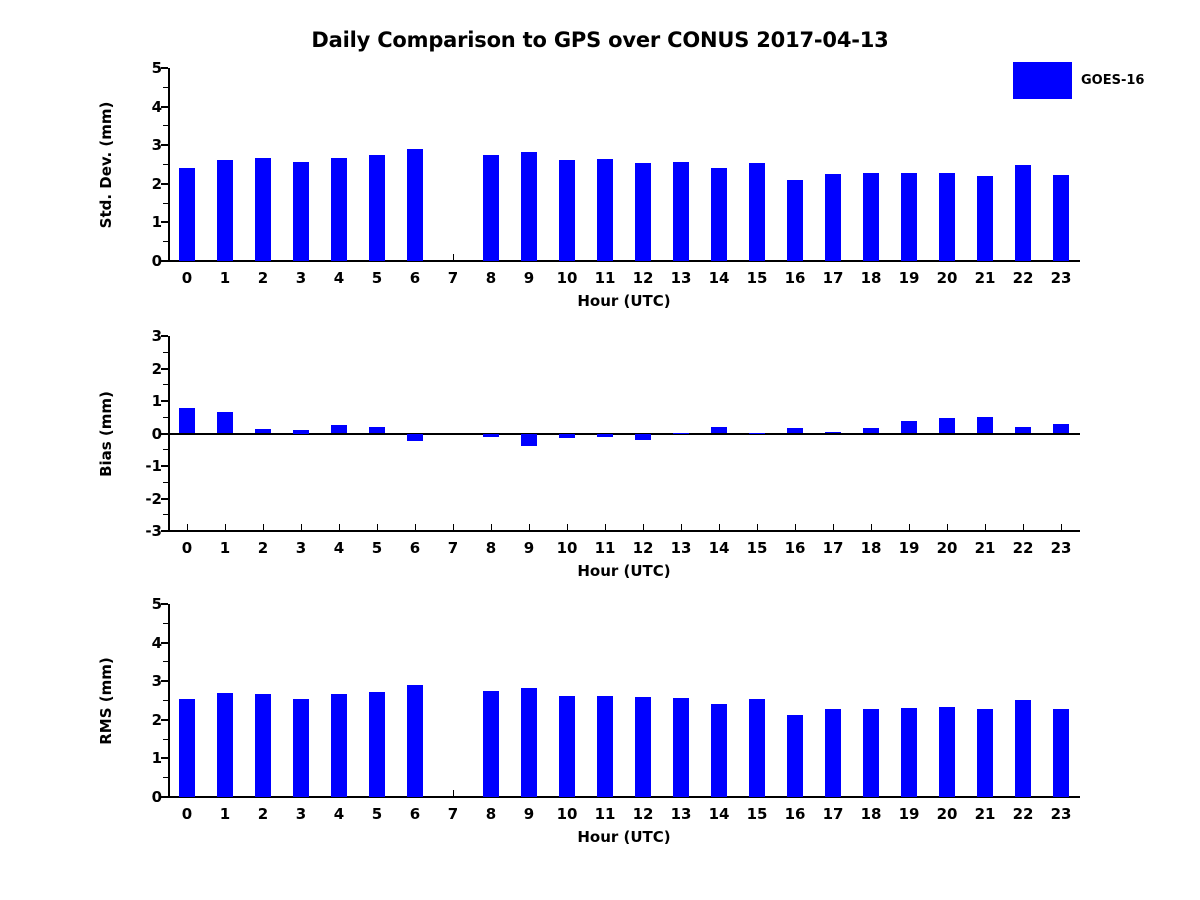  What do you see at coordinates (529, 278) in the screenshot?
I see `x-tick-label-std-dev: 9` at bounding box center [529, 278].